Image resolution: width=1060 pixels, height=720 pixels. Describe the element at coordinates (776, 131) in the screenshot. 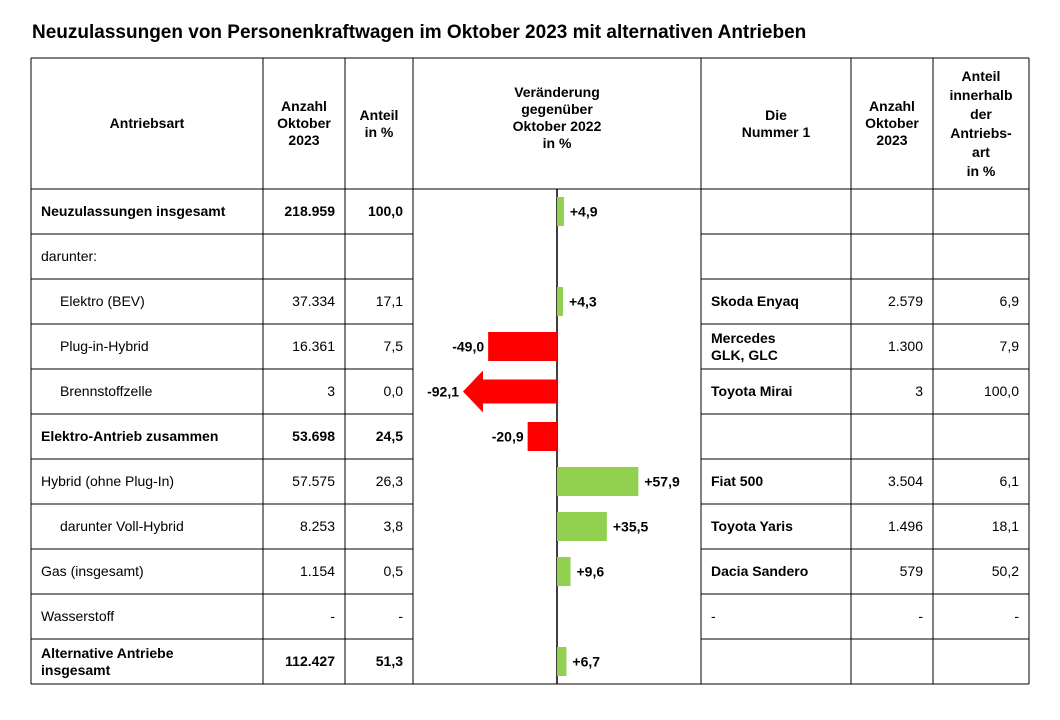

I see `header-nummer1-line: Nummer 1` at that location.